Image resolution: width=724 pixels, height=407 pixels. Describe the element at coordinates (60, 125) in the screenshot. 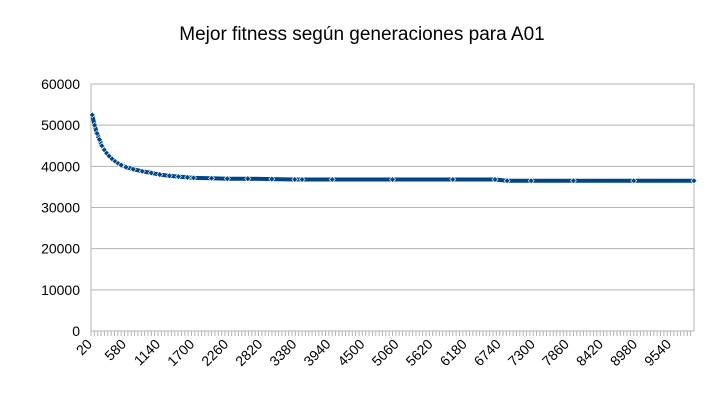

I see `y-tick-label: 50000` at that location.